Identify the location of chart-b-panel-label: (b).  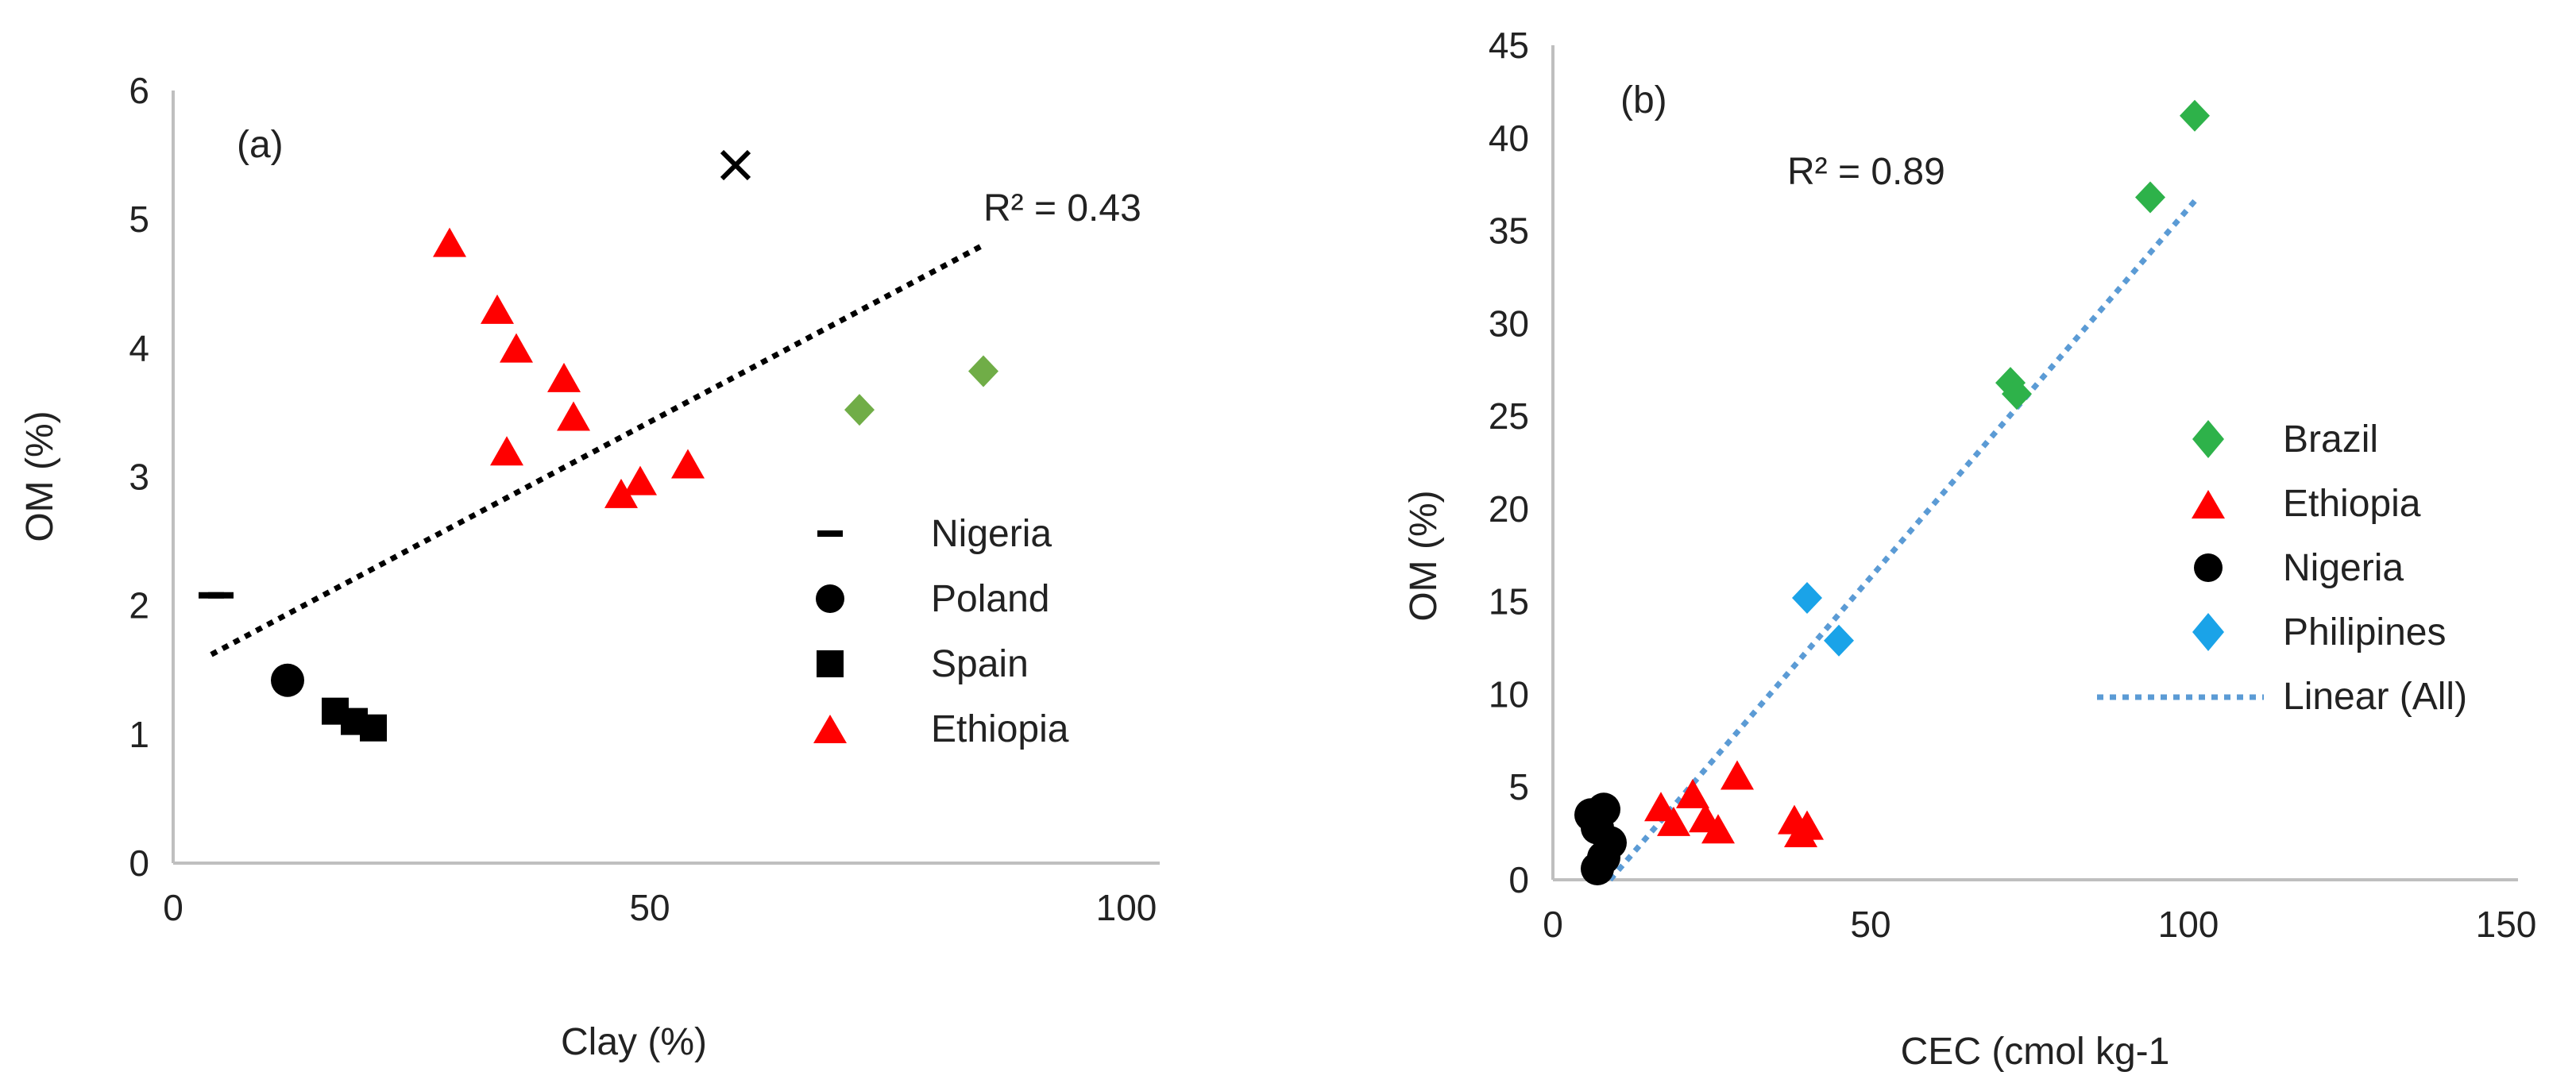
(1643, 100).